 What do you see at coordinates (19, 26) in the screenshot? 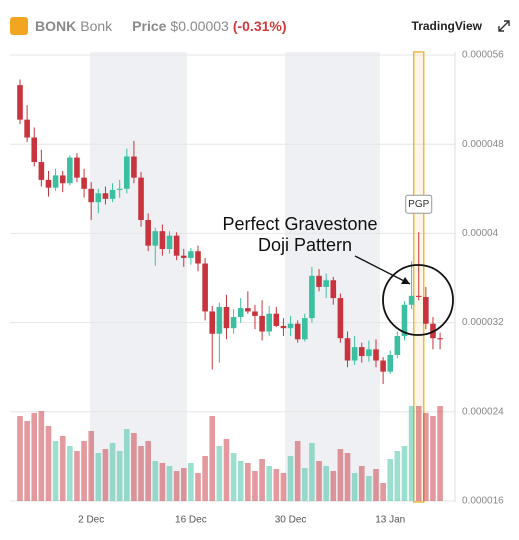
I see `coin-icon` at bounding box center [19, 26].